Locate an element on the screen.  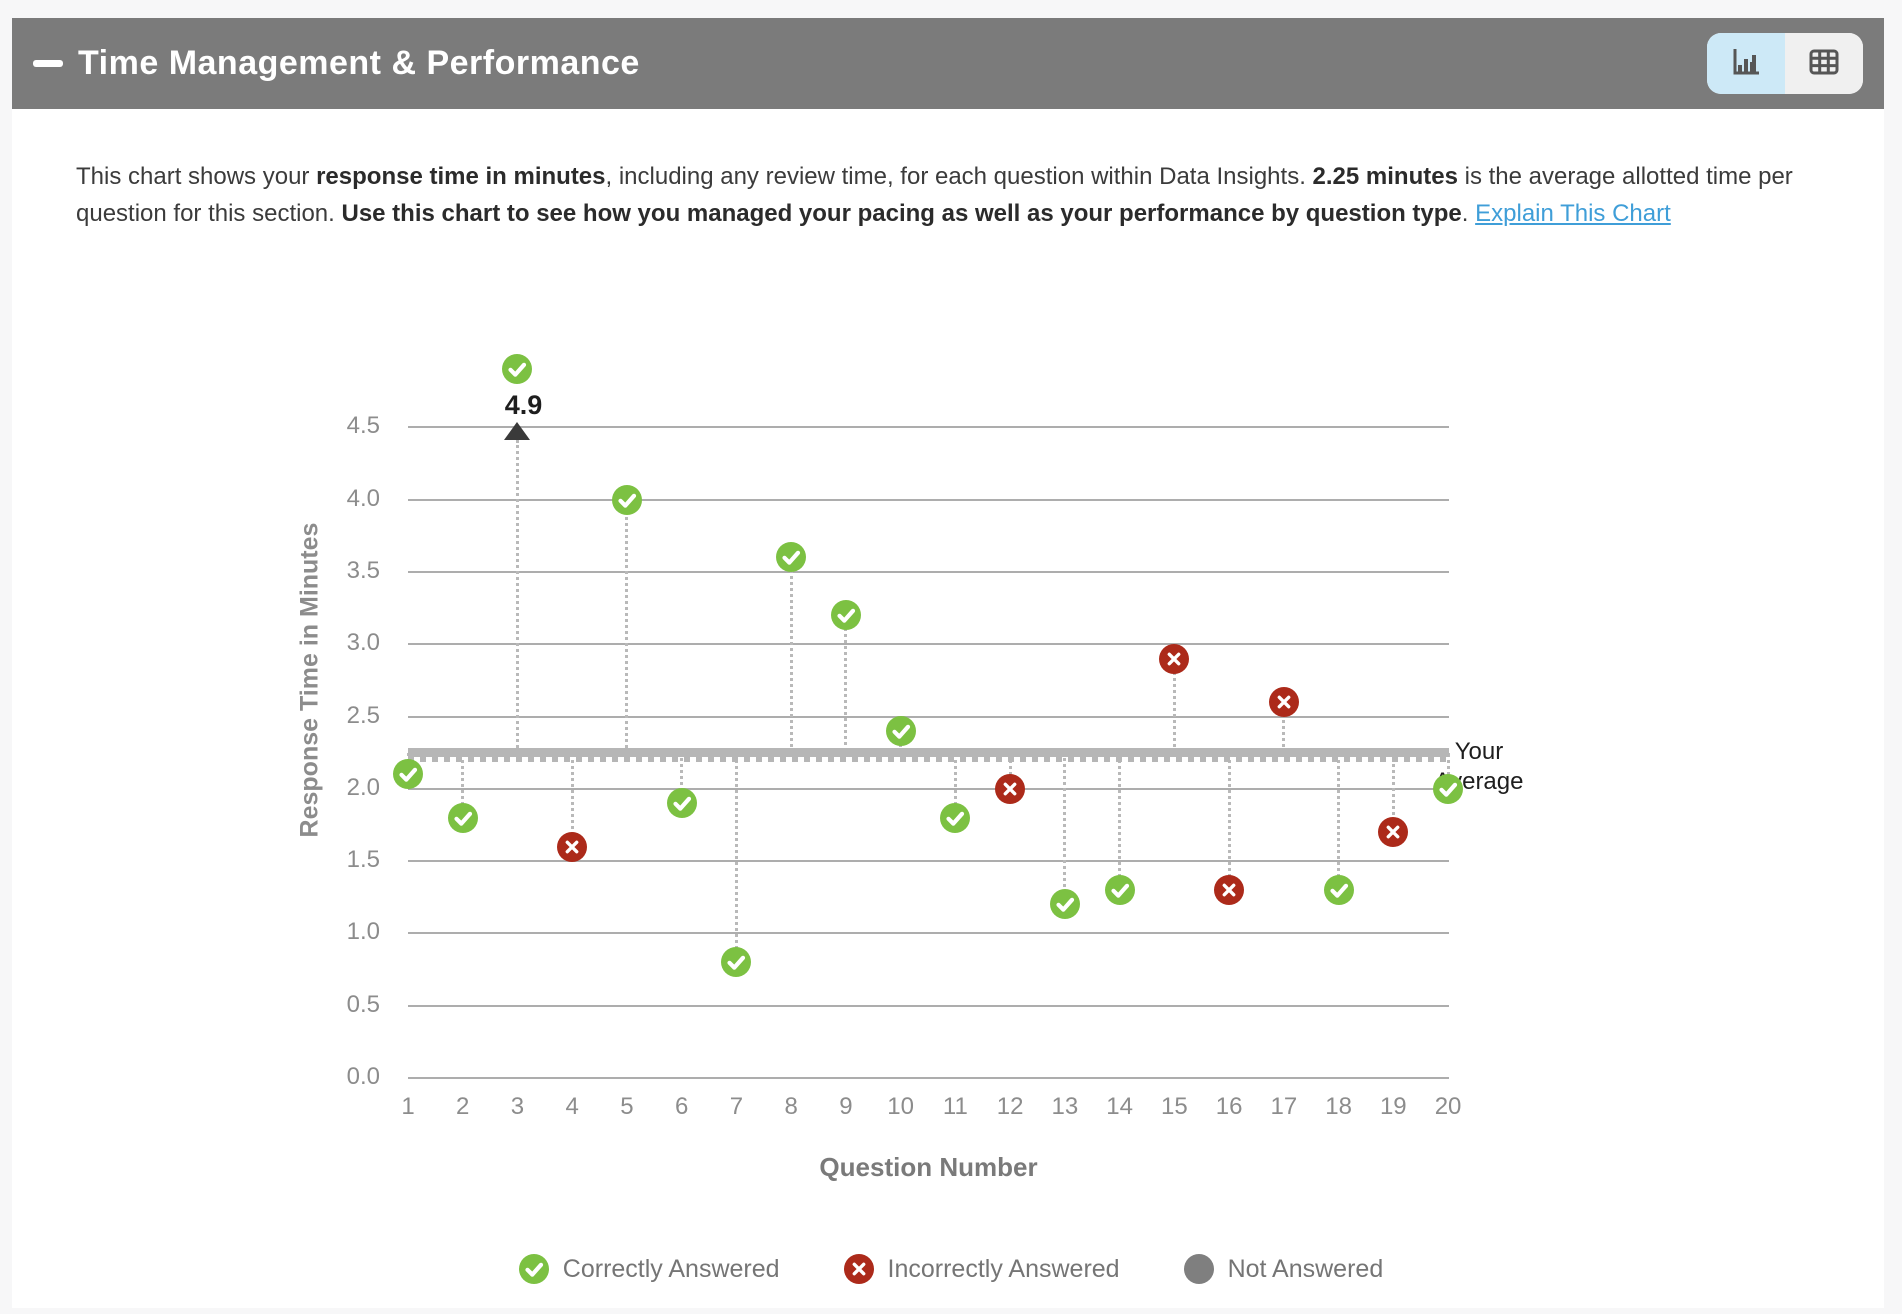
marker-q16-incorrect is located at coordinates (1229, 890).